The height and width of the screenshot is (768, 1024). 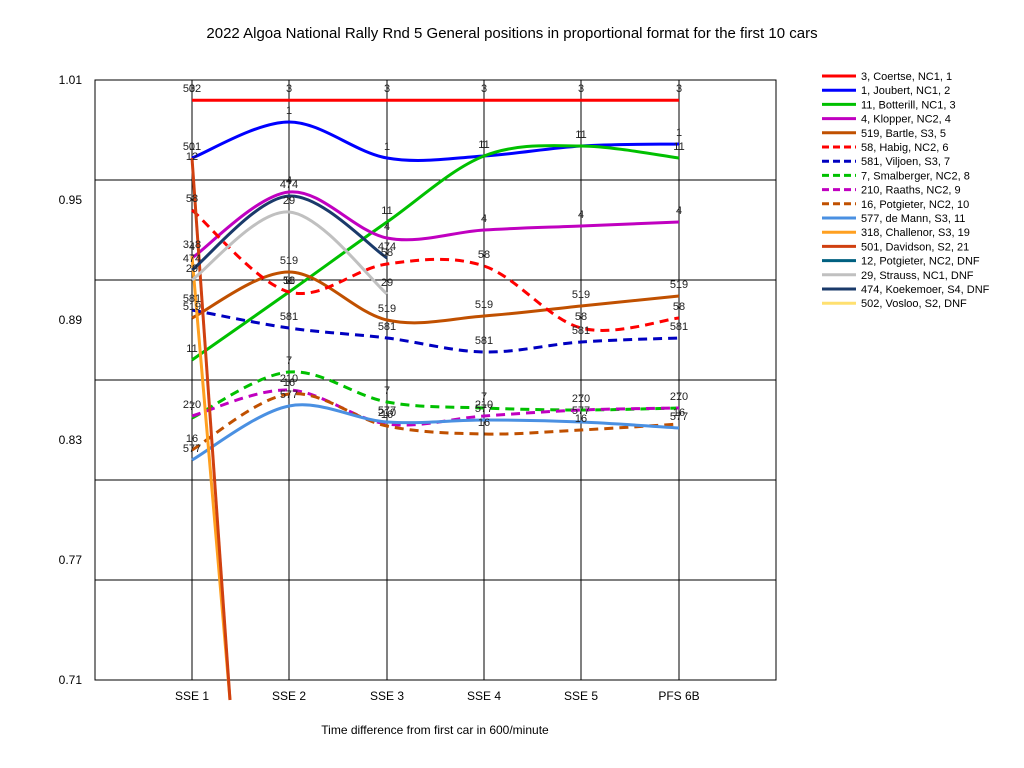 What do you see at coordinates (915, 205) in the screenshot?
I see `legend-entry: 16, Potgieter, NC2, 10` at bounding box center [915, 205].